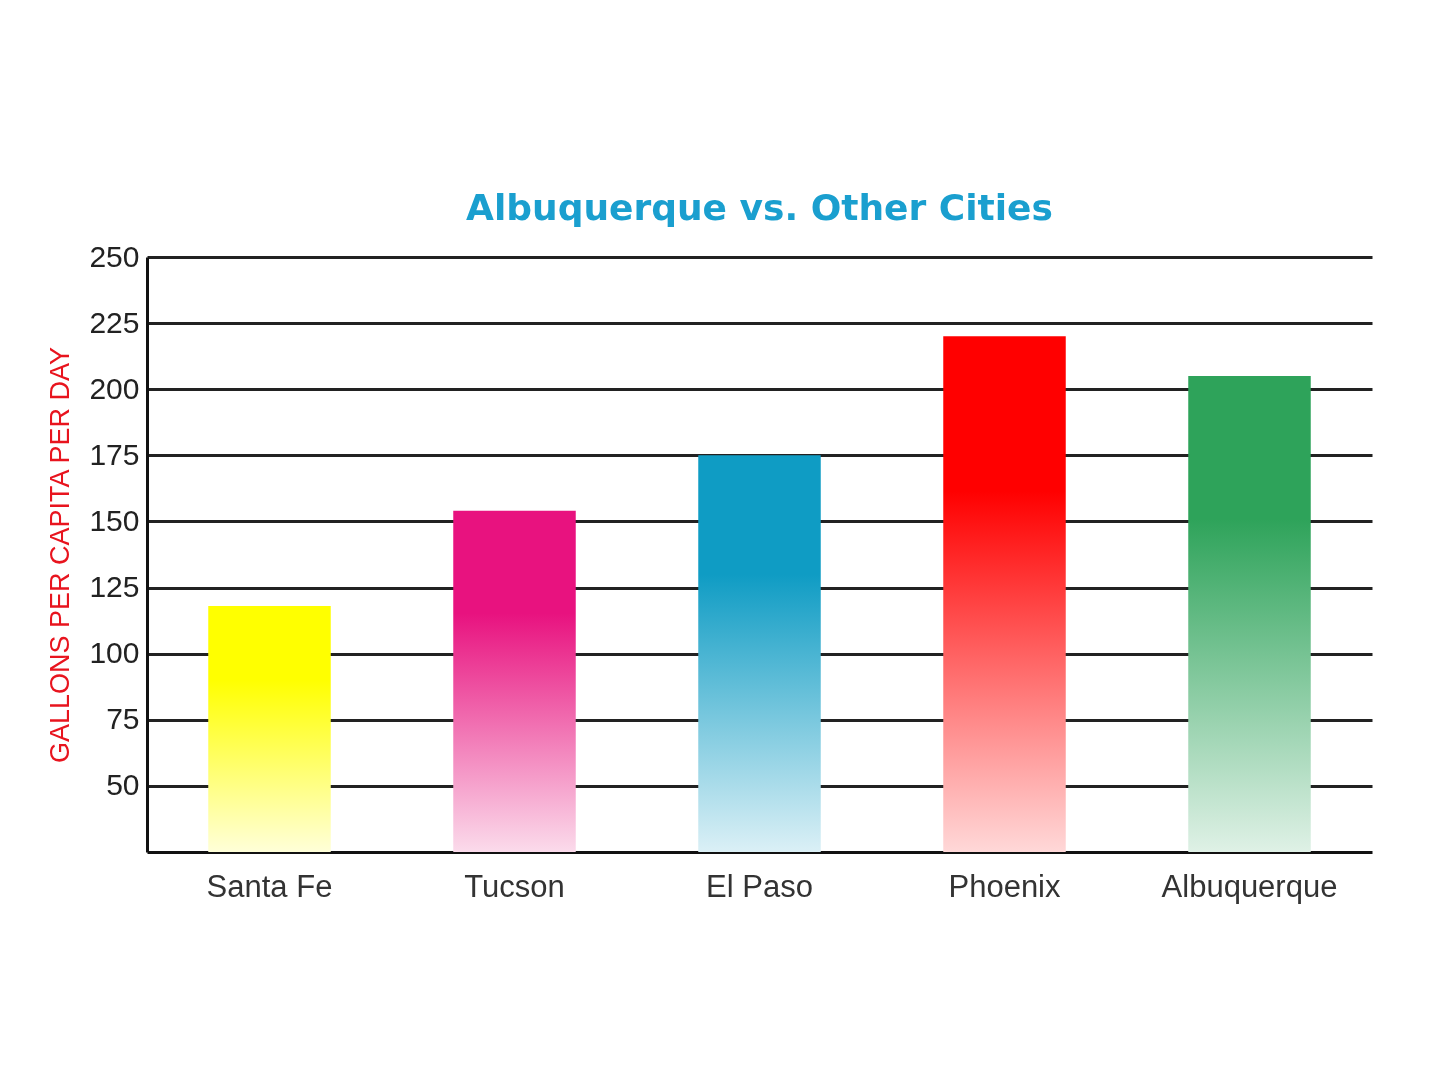 The image size is (1438, 1079). I want to click on y-tick-label: 250, so click(114, 256).